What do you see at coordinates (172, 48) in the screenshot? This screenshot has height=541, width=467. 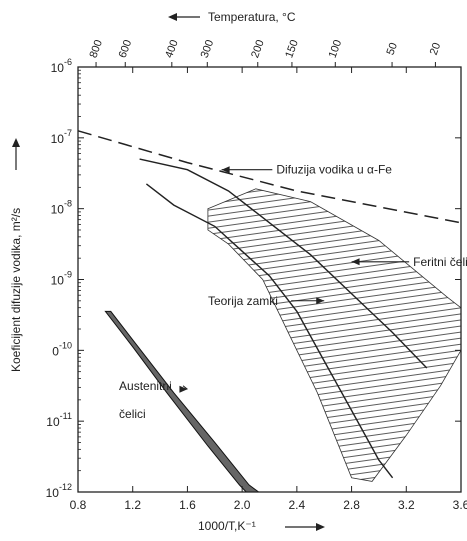 I see `top-tick-label: 400` at bounding box center [172, 48].